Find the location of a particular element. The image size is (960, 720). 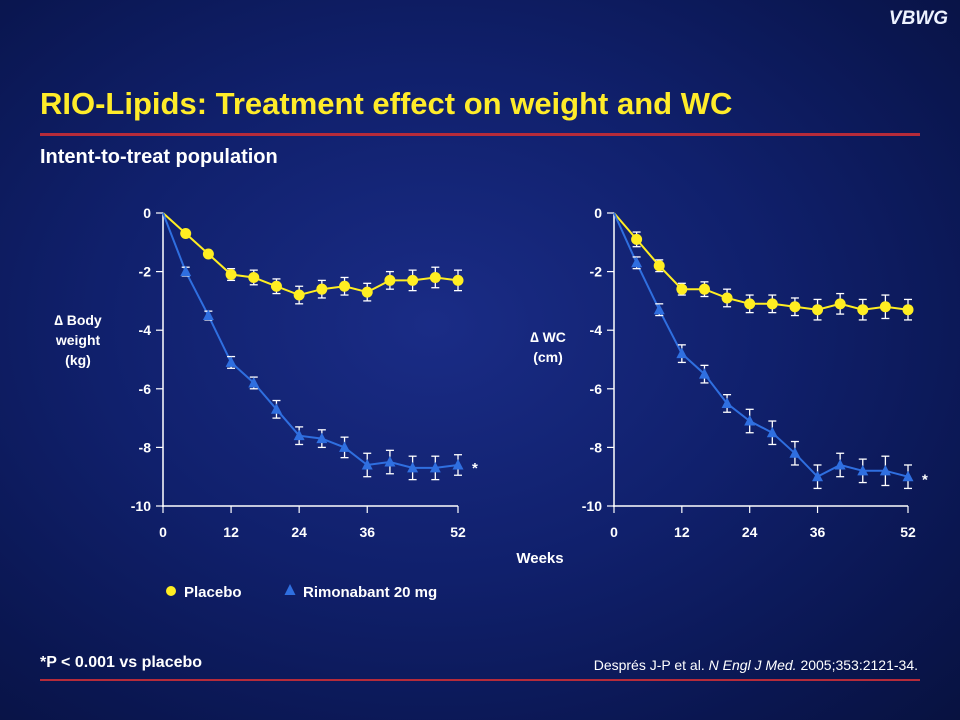

citation-journal: N Engl J Med. is located at coordinates (752, 665).